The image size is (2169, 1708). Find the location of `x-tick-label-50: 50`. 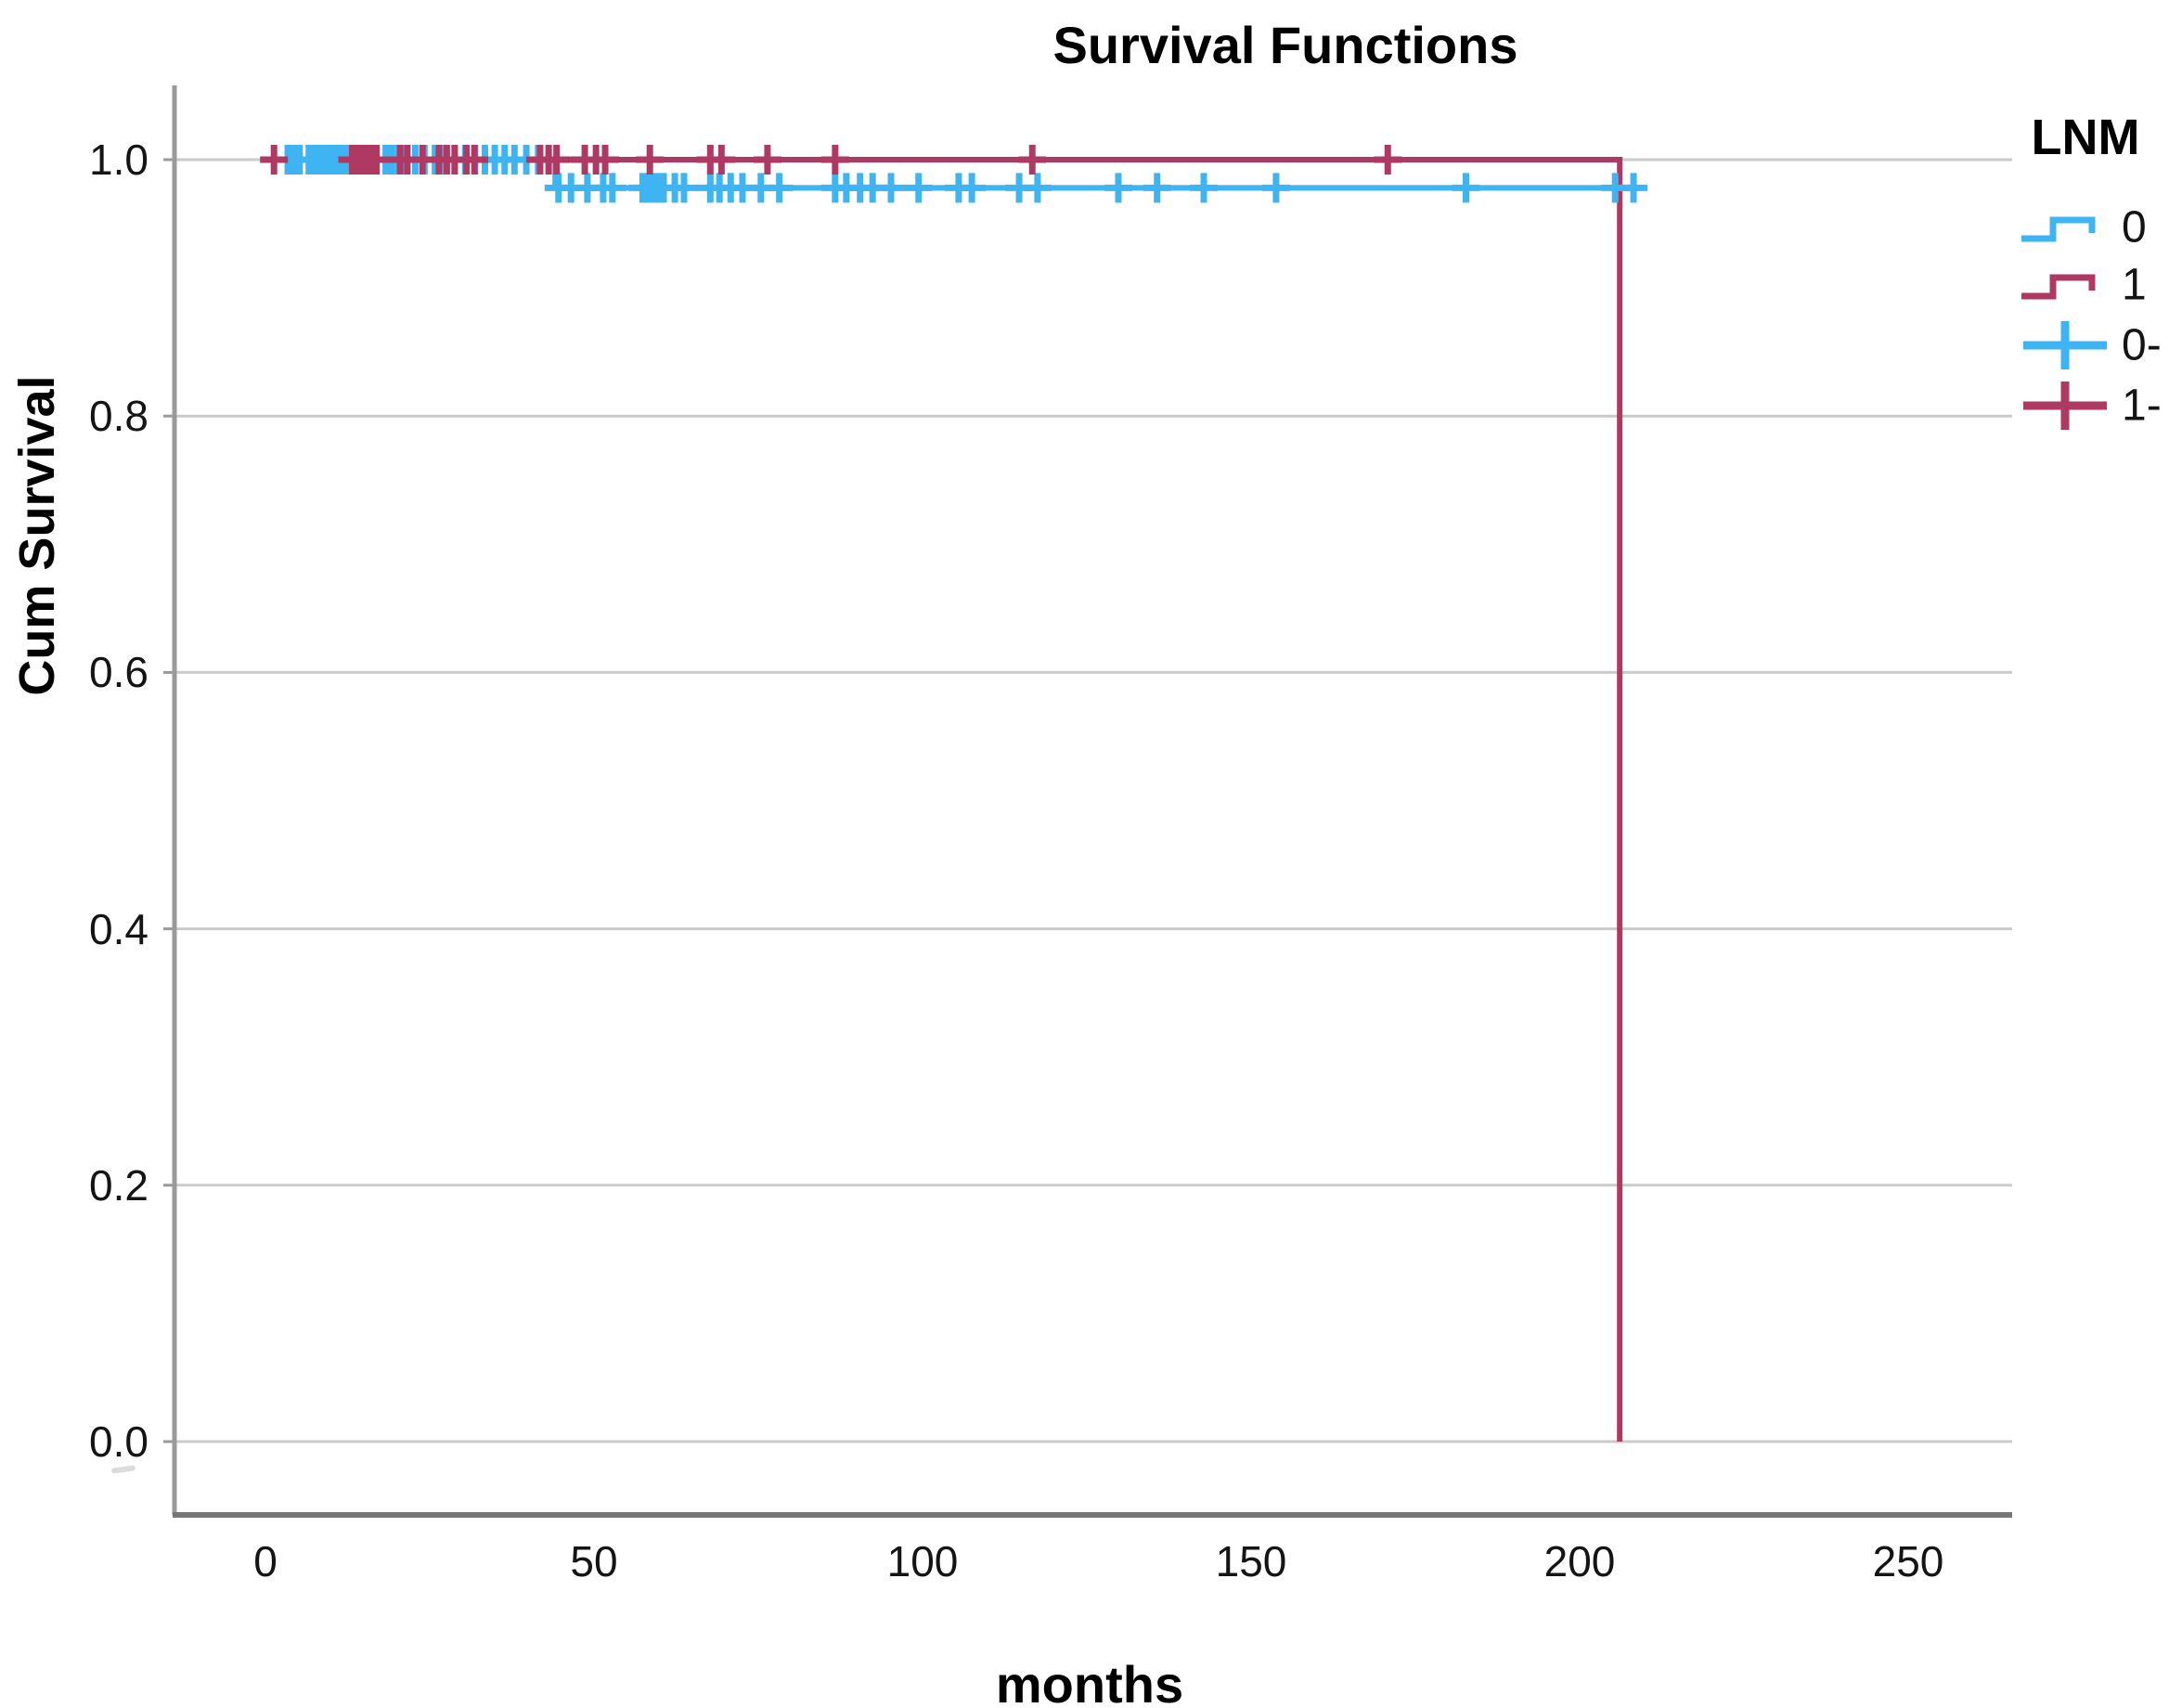

x-tick-label-50: 50 is located at coordinates (594, 1561).